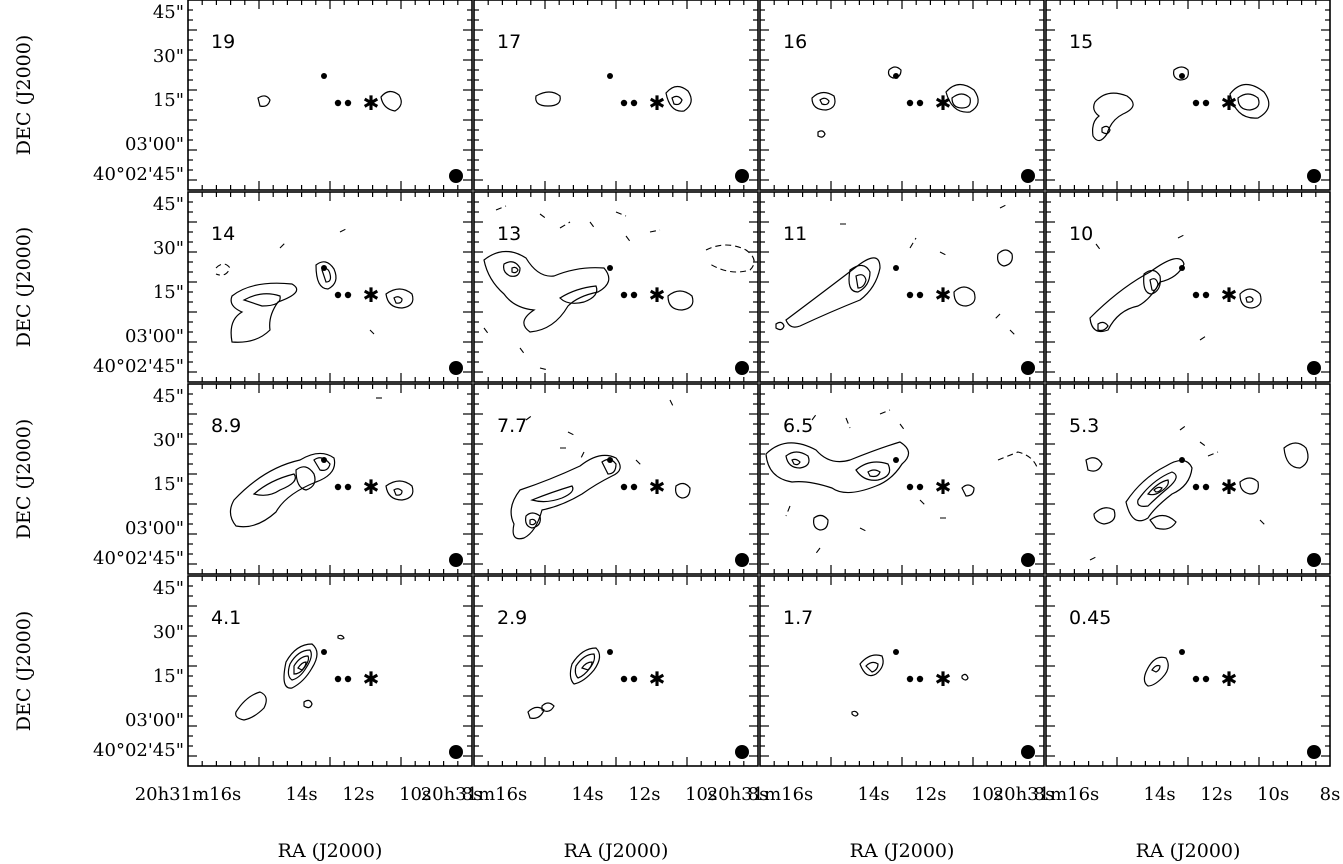 This screenshot has height=864, width=1343. Describe the element at coordinates (1081, 234) in the screenshot. I see `velocity-label: 10` at that location.